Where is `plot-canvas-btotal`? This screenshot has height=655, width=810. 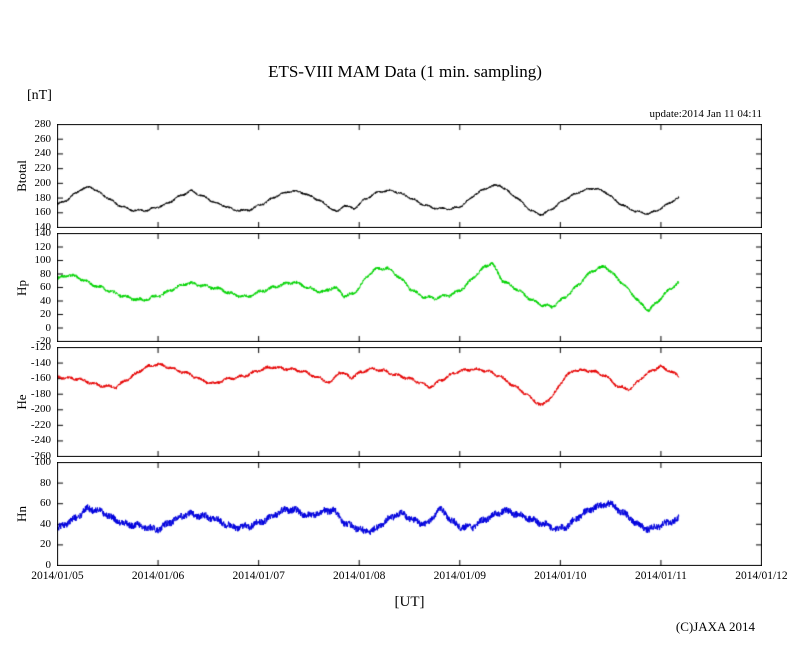 plot-canvas-btotal is located at coordinates (409, 176).